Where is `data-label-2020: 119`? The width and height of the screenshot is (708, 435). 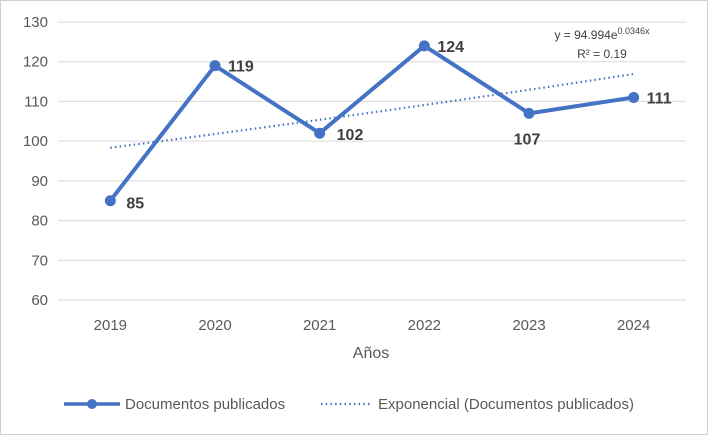
data-label-2020: 119 is located at coordinates (241, 67).